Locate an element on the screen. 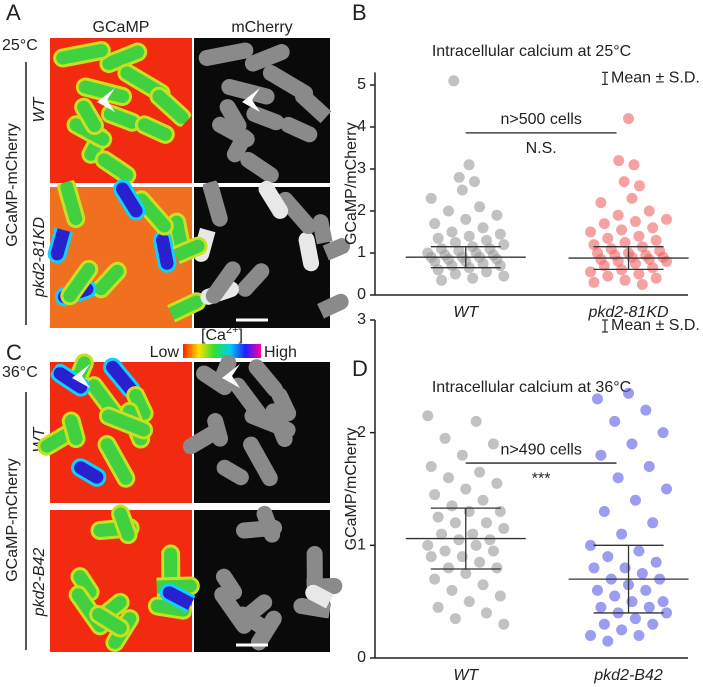 This screenshot has width=703, height=687. x-tick-label: WT is located at coordinates (466, 675).